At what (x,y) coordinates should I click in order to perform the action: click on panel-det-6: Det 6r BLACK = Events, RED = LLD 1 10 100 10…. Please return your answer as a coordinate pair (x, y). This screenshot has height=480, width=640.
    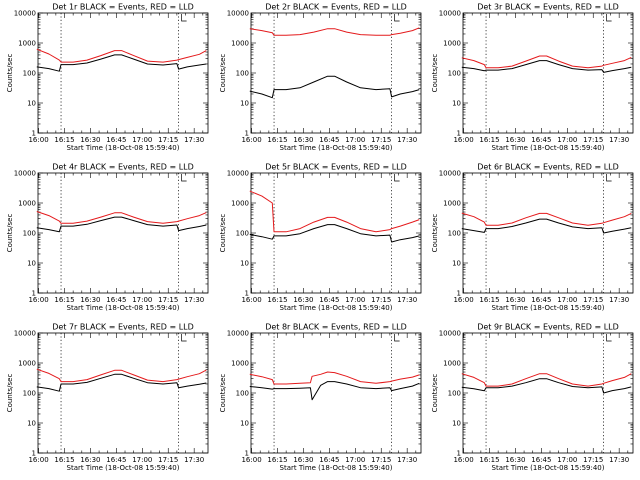
    Looking at the image, I should click on (532, 237).